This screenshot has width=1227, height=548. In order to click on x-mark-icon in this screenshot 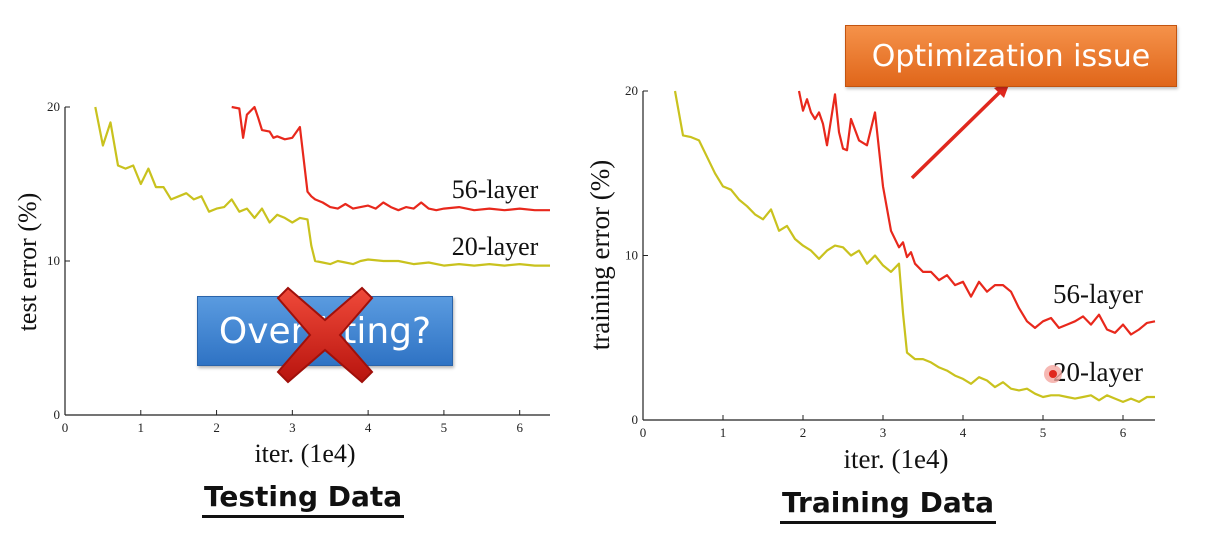, I will do `click(325, 335)`.